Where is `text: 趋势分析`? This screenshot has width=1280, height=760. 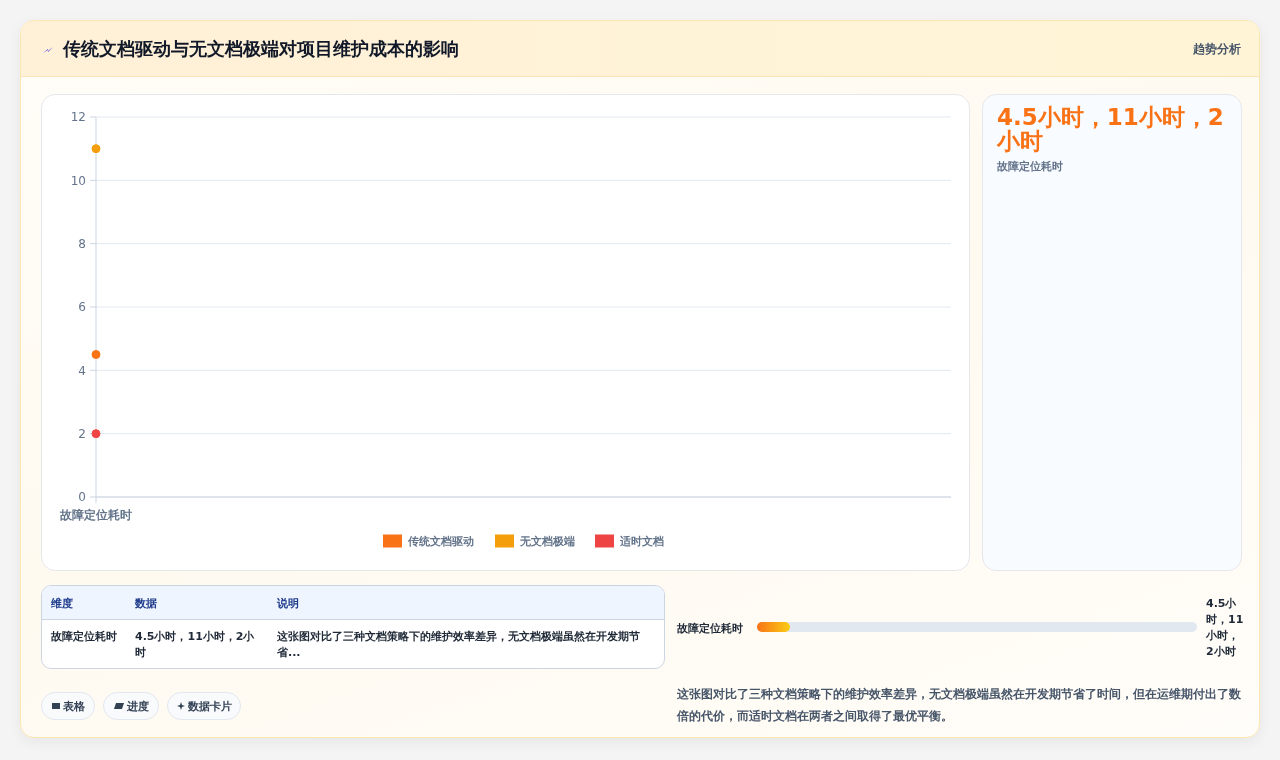
text: 趋势分析 is located at coordinates (1217, 49).